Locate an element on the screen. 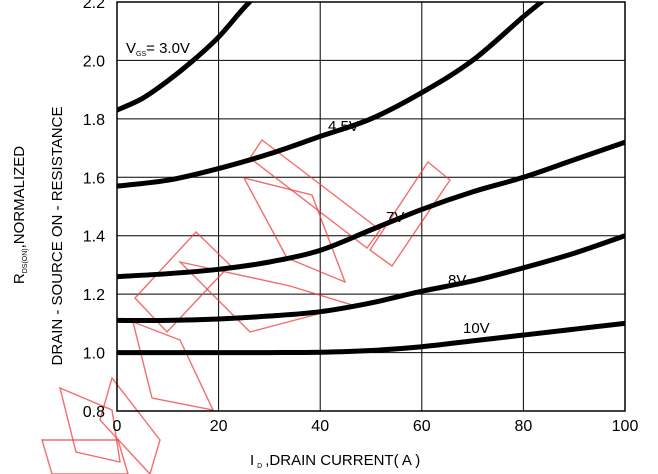 The height and width of the screenshot is (474, 658). curve-label-vgs-subscript: GS is located at coordinates (141, 54).